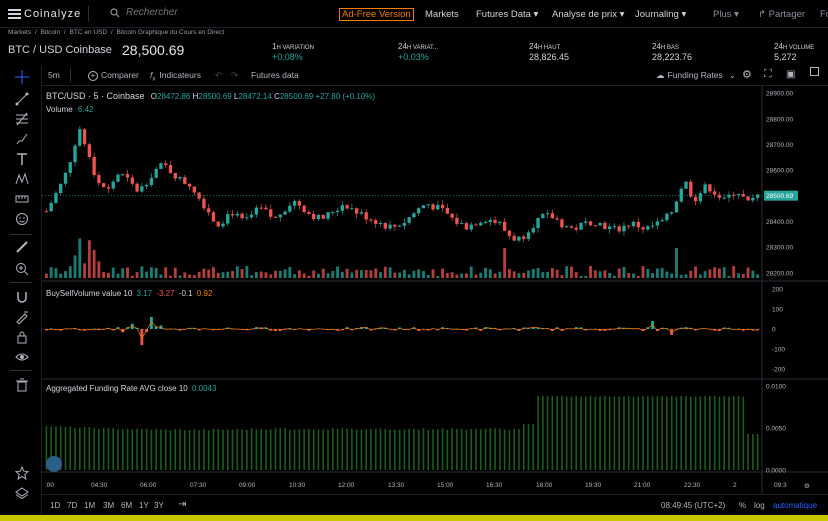 The height and width of the screenshot is (521, 828). I want to click on indicators-label: Indicateurs, so click(180, 75).